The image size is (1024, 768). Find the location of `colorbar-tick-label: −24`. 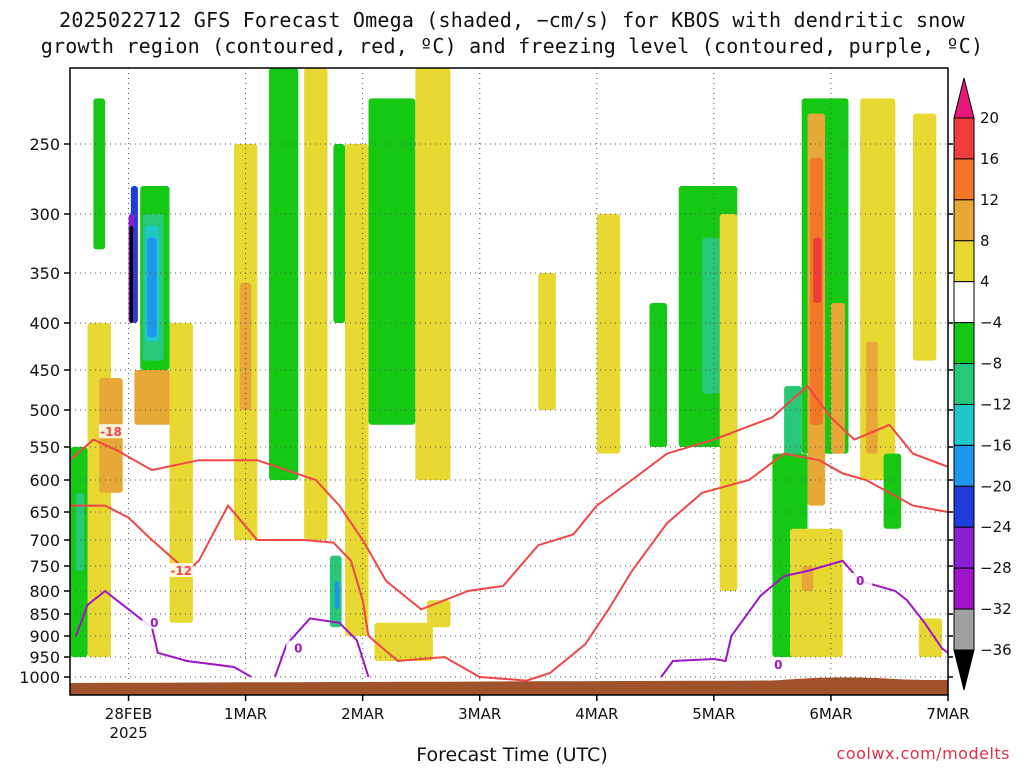

colorbar-tick-label: −24 is located at coordinates (996, 527).